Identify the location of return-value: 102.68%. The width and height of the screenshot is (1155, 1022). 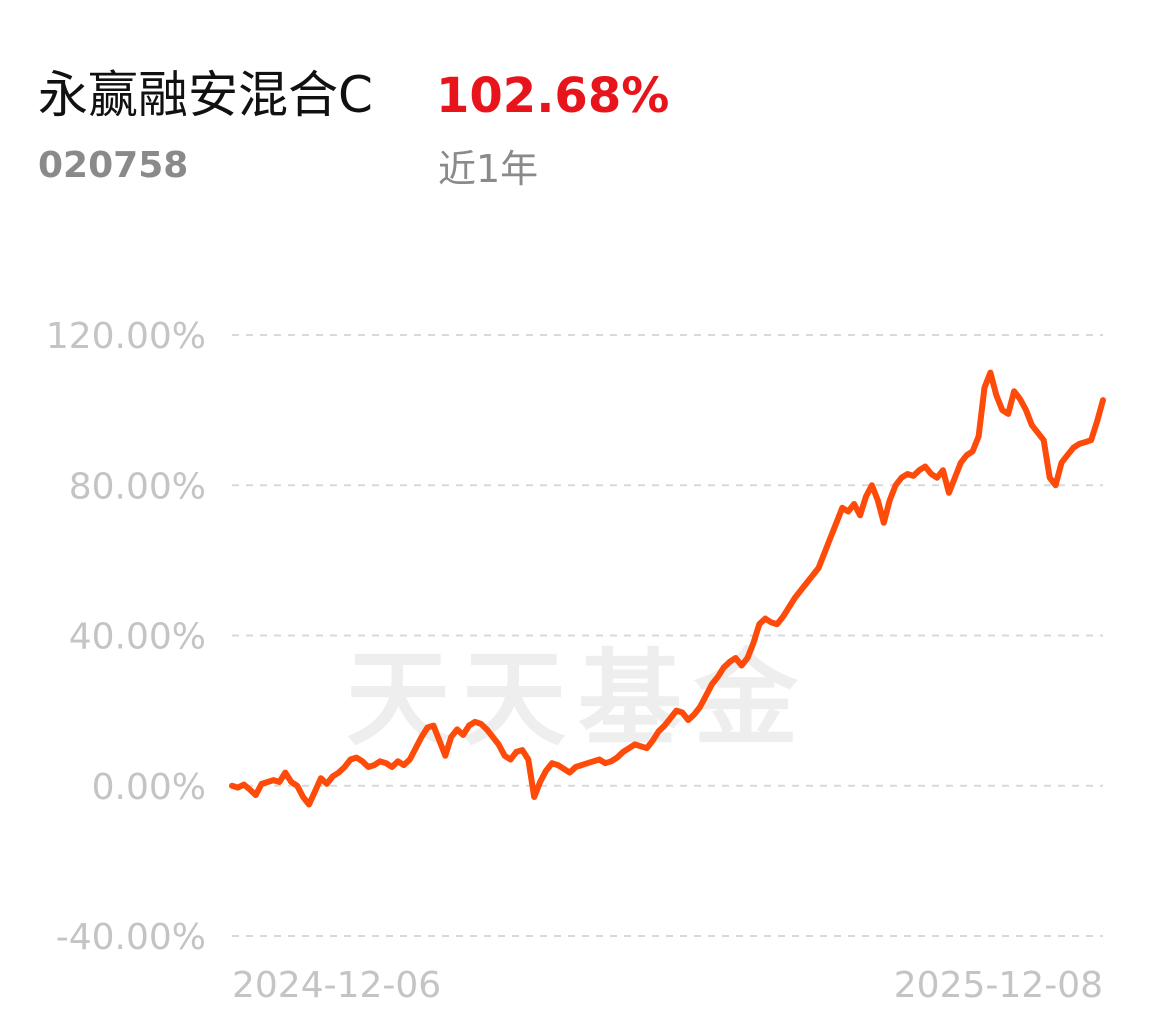
(553, 96).